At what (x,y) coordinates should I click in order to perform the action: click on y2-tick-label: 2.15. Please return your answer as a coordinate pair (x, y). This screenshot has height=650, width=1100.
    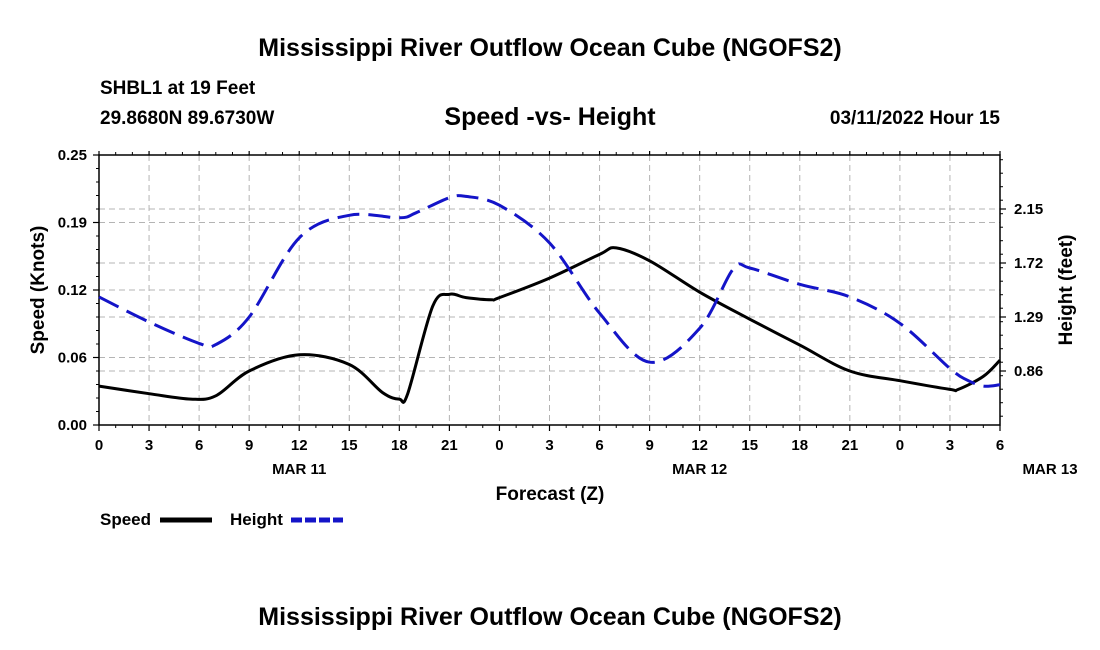
    Looking at the image, I should click on (1028, 209).